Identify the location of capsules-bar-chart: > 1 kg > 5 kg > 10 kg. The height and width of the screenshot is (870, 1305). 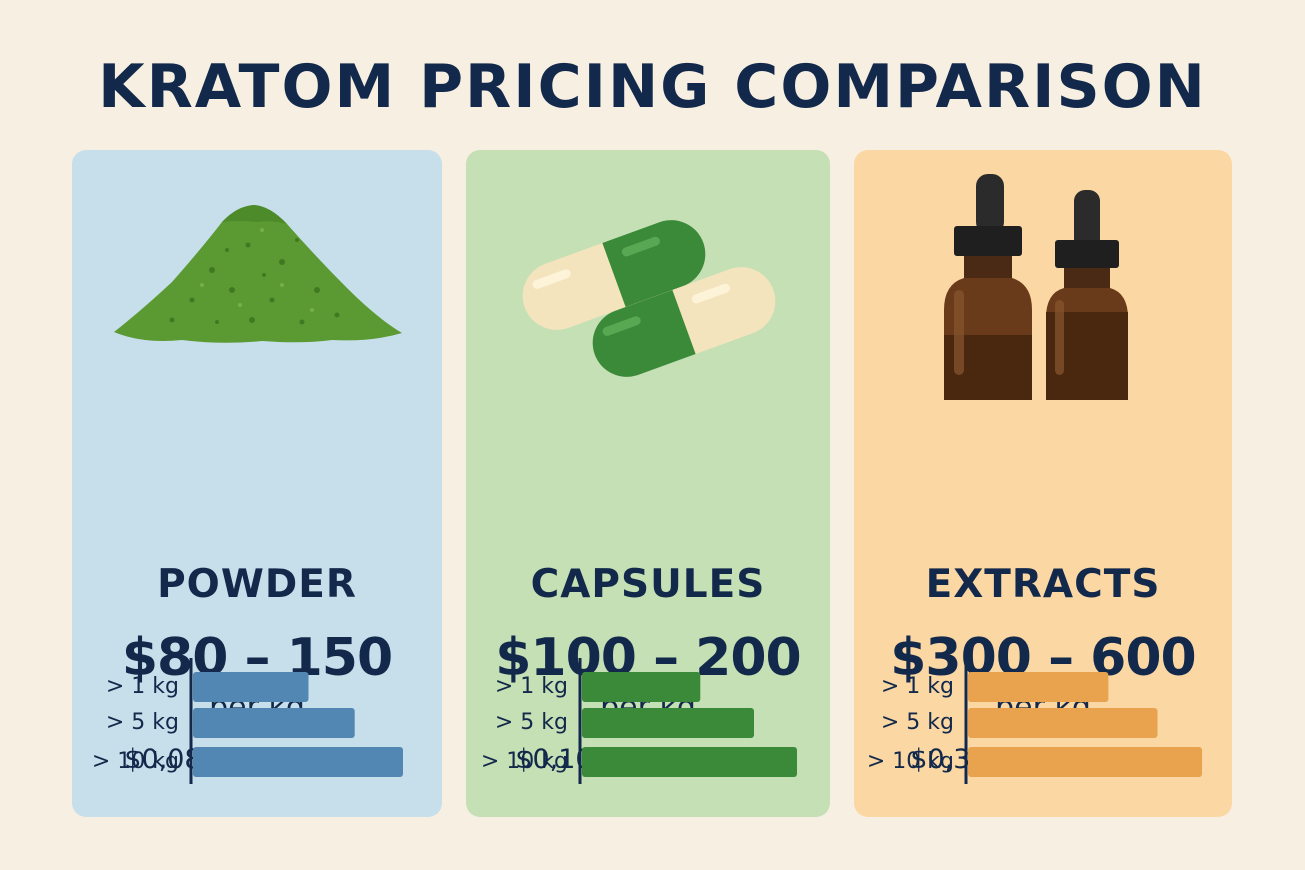
(639, 721).